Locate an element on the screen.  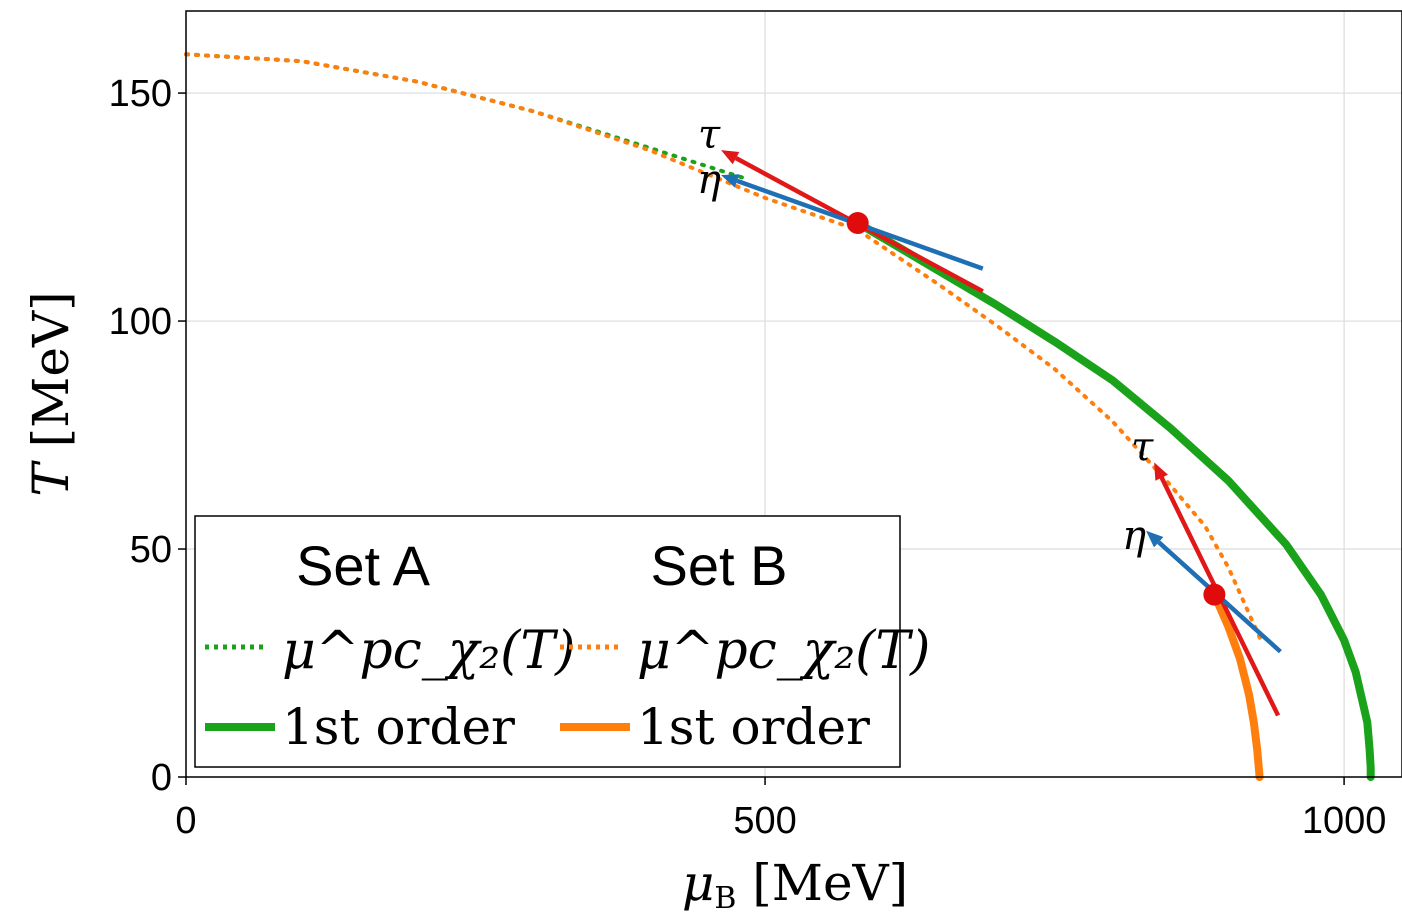
points is located at coordinates (1036, 409).